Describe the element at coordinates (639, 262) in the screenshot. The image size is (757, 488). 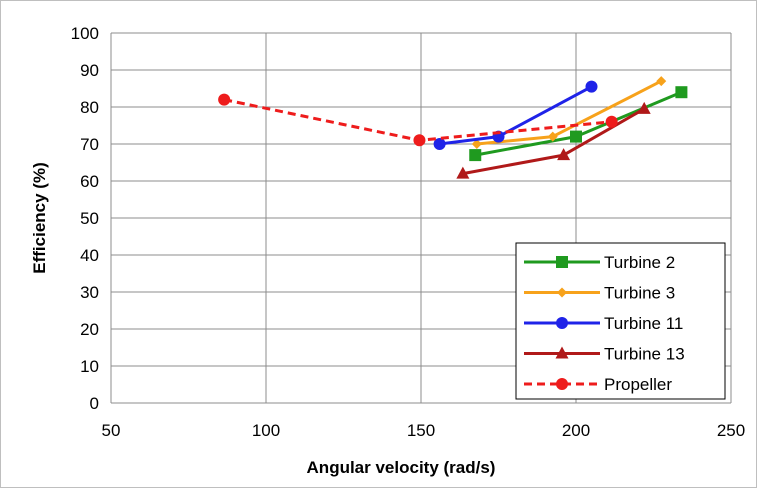
I see `legend-label: Turbine 2` at that location.